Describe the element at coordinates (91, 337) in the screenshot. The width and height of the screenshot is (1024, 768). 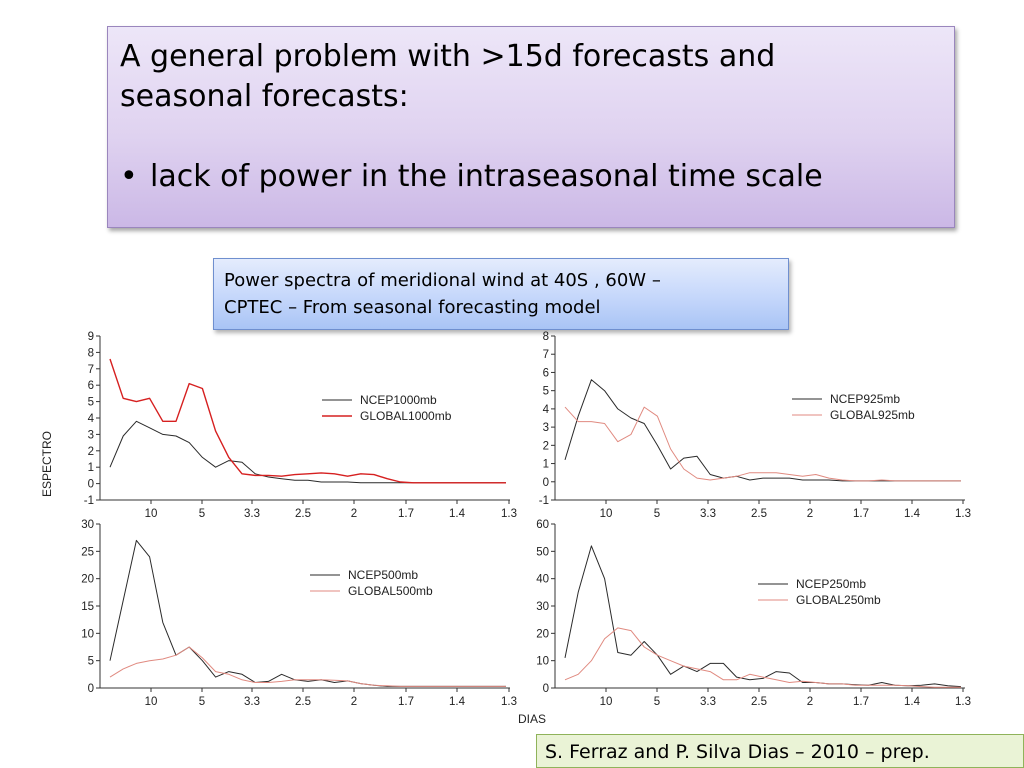
I see `y-tick-label: 9` at that location.